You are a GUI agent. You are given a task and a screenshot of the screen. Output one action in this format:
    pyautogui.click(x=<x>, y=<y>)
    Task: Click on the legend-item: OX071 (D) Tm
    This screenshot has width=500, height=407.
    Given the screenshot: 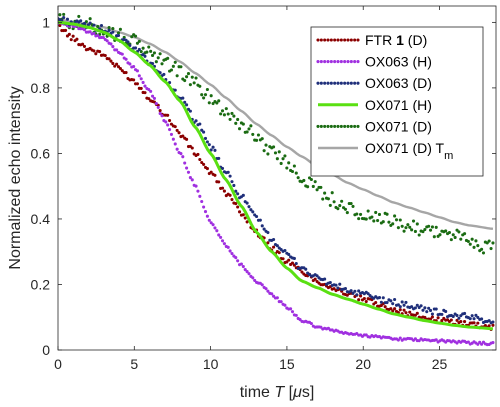 What is the action you would take?
    pyautogui.click(x=385, y=151)
    